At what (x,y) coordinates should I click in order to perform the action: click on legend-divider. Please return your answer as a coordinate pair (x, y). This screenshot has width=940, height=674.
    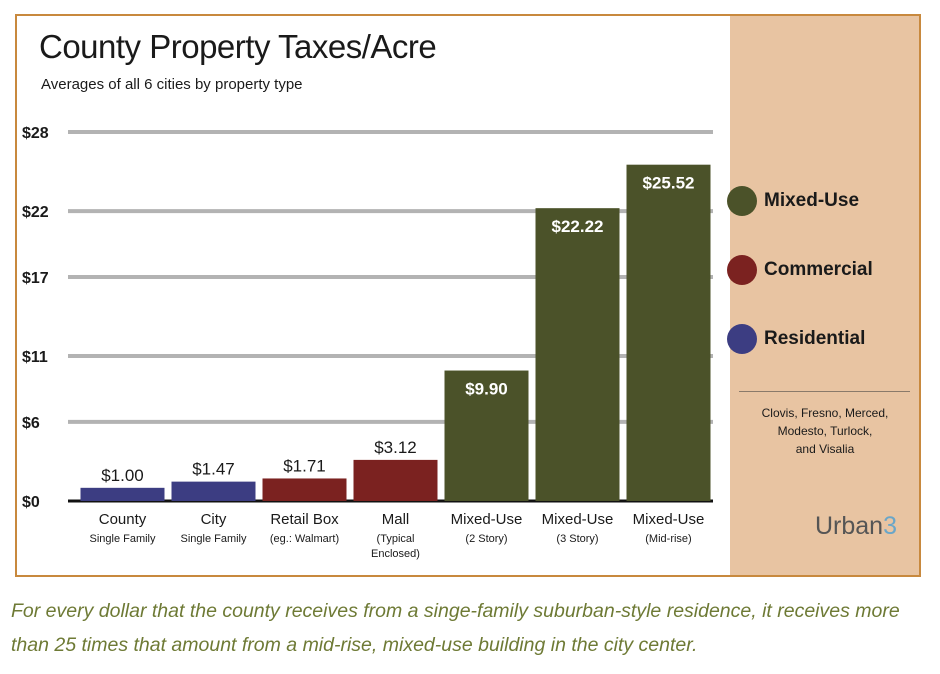
    Looking at the image, I should click on (824, 391).